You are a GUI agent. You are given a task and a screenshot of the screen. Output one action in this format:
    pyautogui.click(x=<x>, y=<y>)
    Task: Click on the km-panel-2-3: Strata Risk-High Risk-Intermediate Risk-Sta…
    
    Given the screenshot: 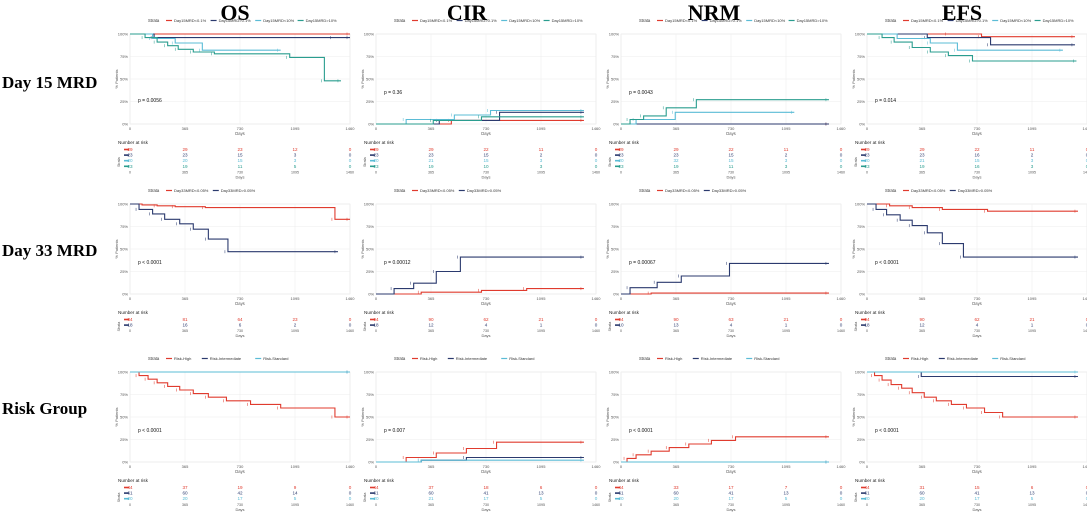 What is the action you would take?
    pyautogui.click(x=969, y=434)
    